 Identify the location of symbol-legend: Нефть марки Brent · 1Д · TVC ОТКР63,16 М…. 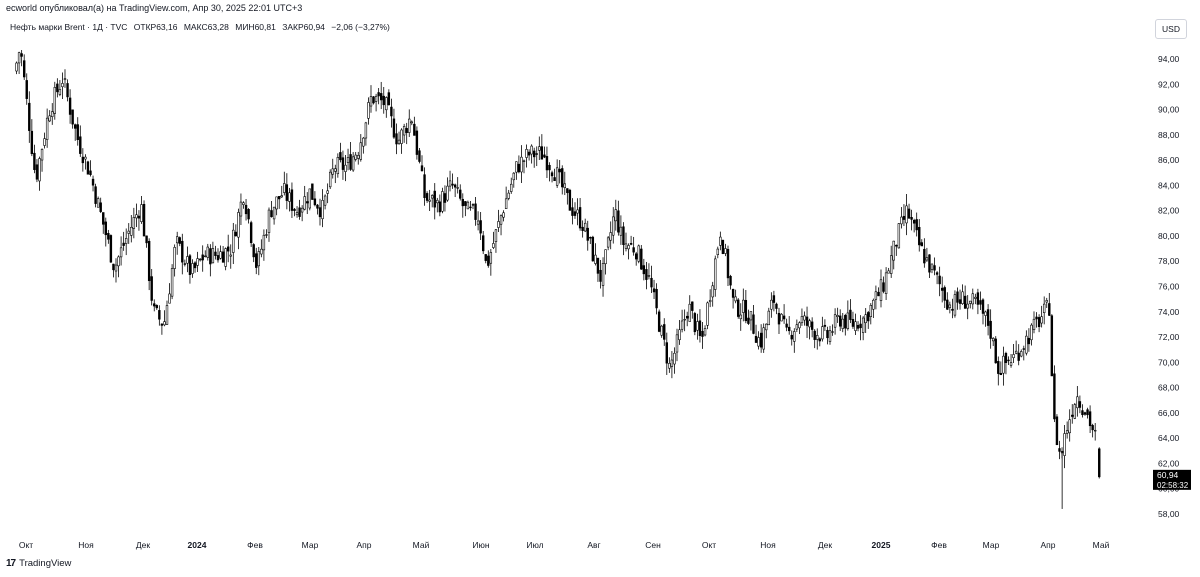
(202, 27).